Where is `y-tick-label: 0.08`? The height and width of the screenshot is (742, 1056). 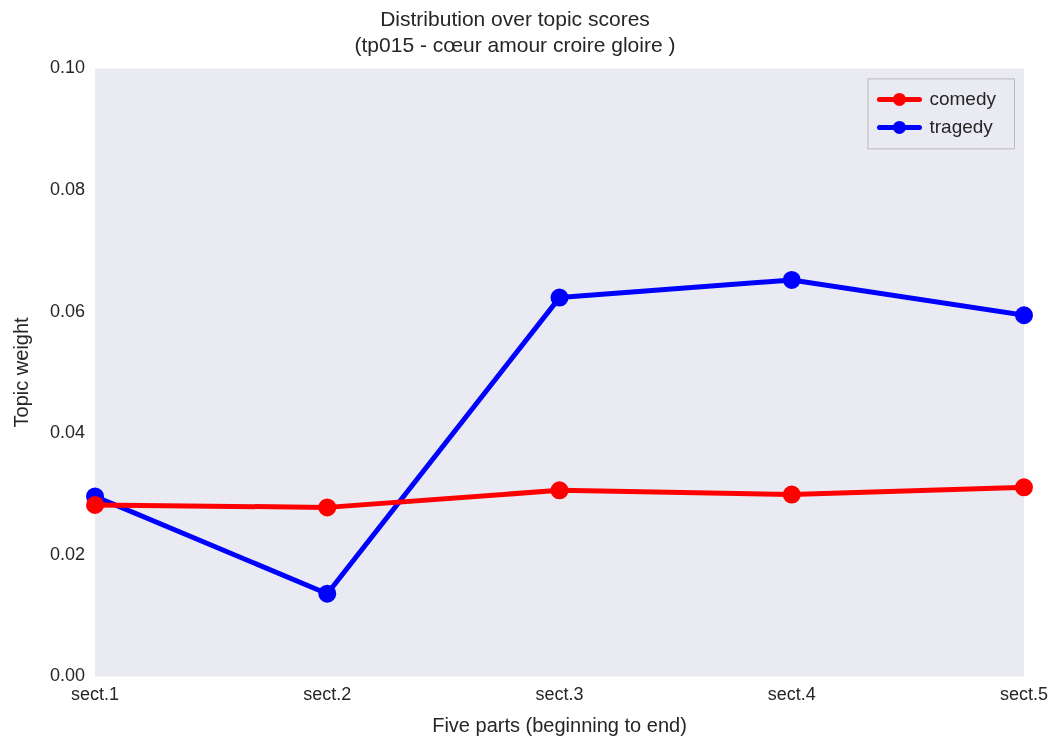
y-tick-label: 0.08 is located at coordinates (67, 188).